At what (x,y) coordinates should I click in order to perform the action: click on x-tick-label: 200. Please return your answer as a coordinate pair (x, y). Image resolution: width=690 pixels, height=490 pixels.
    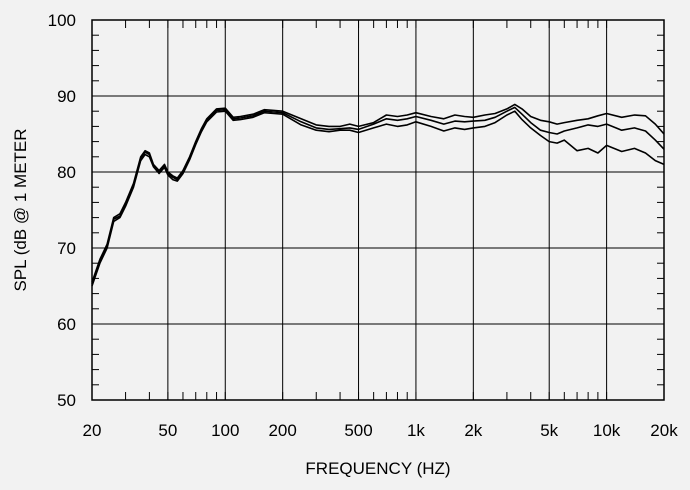
    Looking at the image, I should click on (282, 430).